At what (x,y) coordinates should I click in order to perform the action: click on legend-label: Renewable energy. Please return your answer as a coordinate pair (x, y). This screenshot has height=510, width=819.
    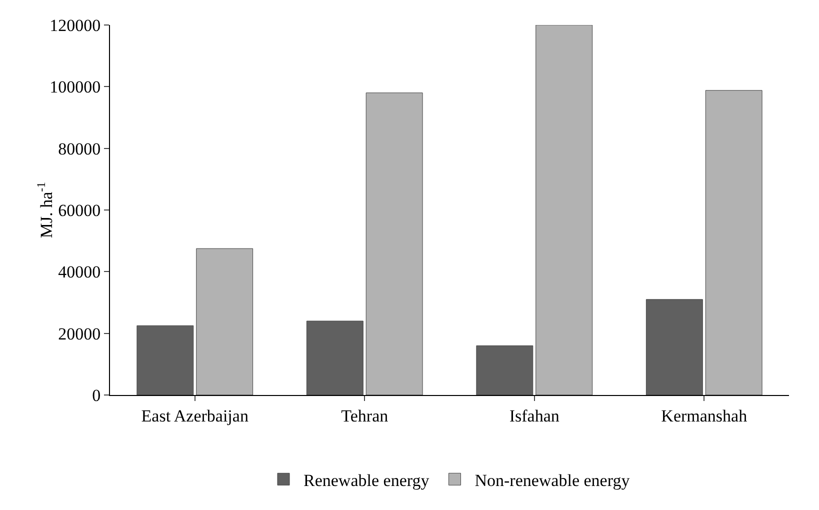
    Looking at the image, I should click on (367, 480).